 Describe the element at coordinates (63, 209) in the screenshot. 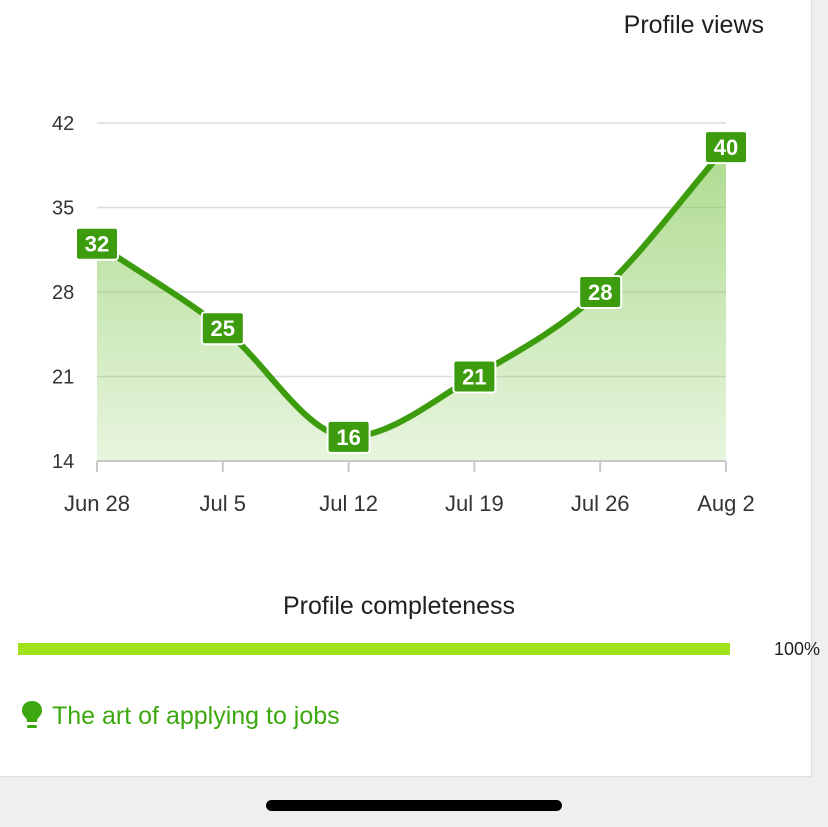

I see `y-tick-label: 35` at that location.